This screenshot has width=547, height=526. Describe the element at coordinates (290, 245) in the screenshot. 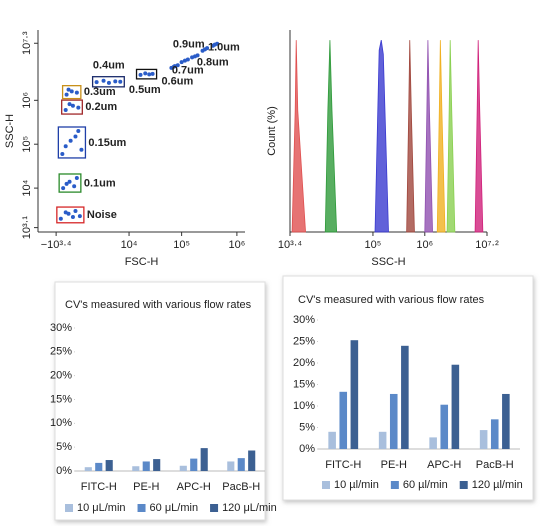

I see `x-tick-label: 10³·⁴` at that location.